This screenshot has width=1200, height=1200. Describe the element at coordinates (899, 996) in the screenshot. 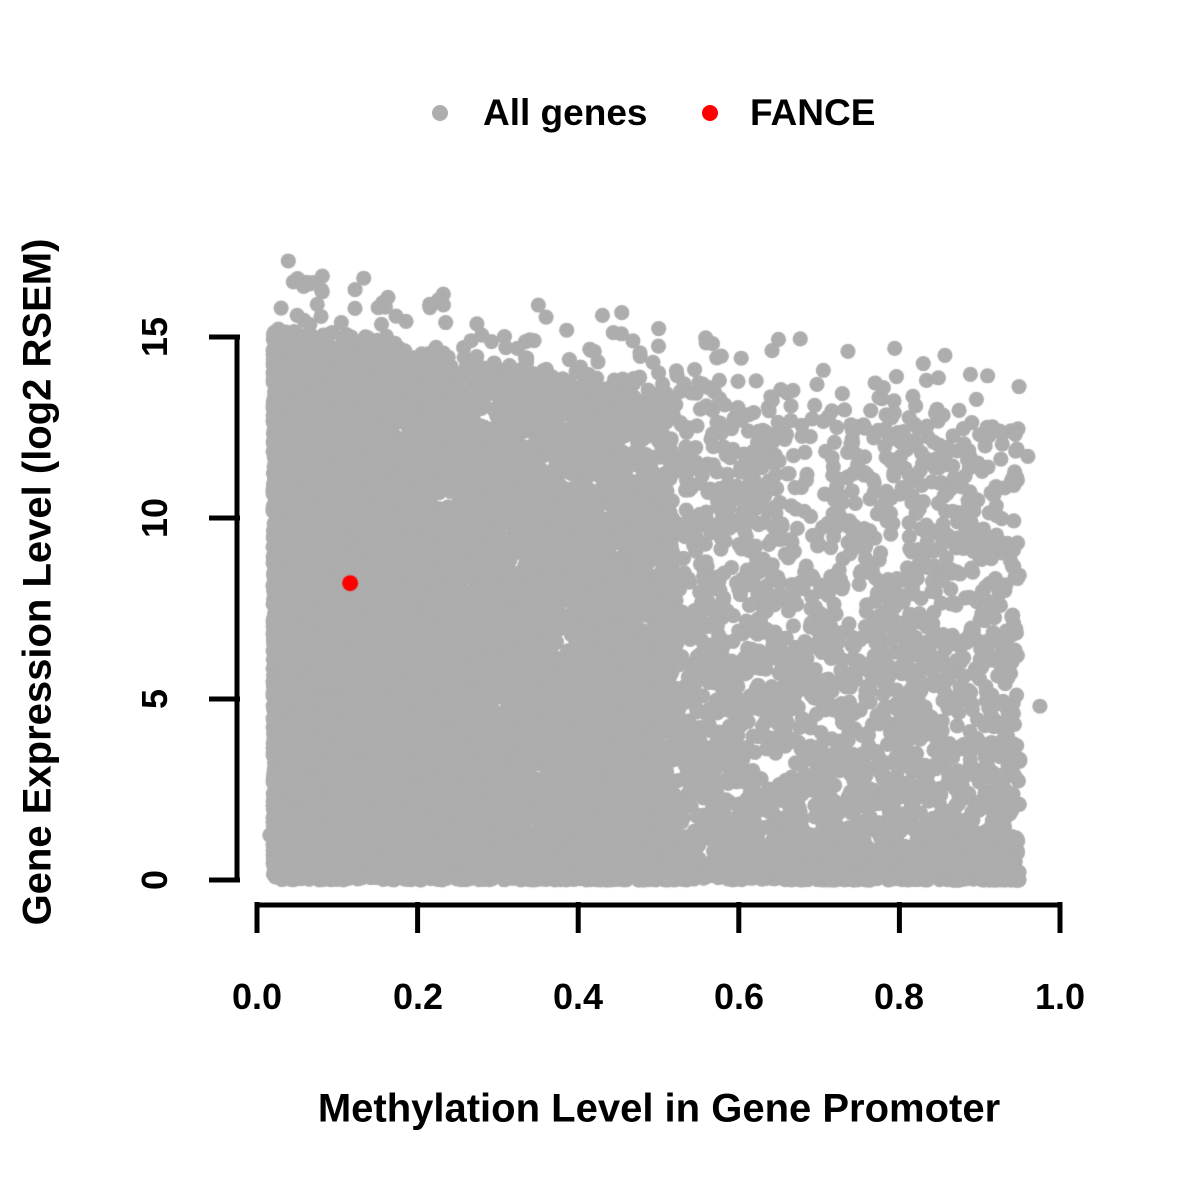

I see `x-tick-label-0.8: 0.8` at that location.